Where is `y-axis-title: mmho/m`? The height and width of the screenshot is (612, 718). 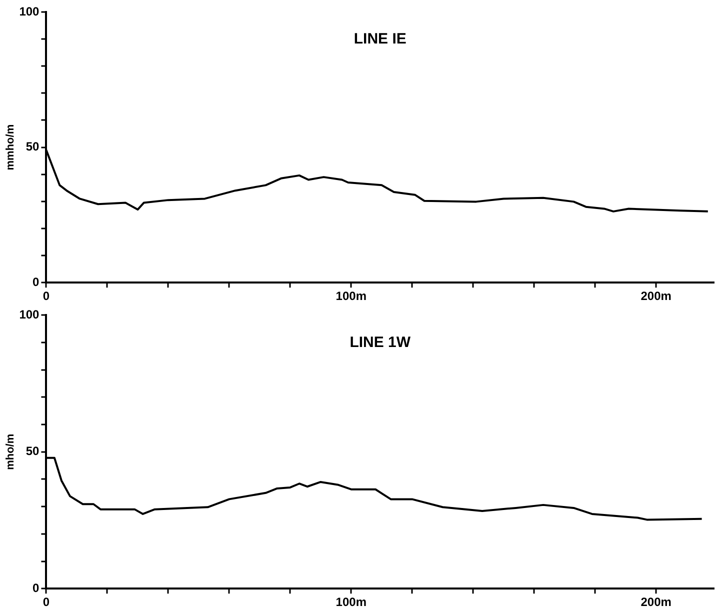 y-axis-title: mmho/m is located at coordinates (10, 147).